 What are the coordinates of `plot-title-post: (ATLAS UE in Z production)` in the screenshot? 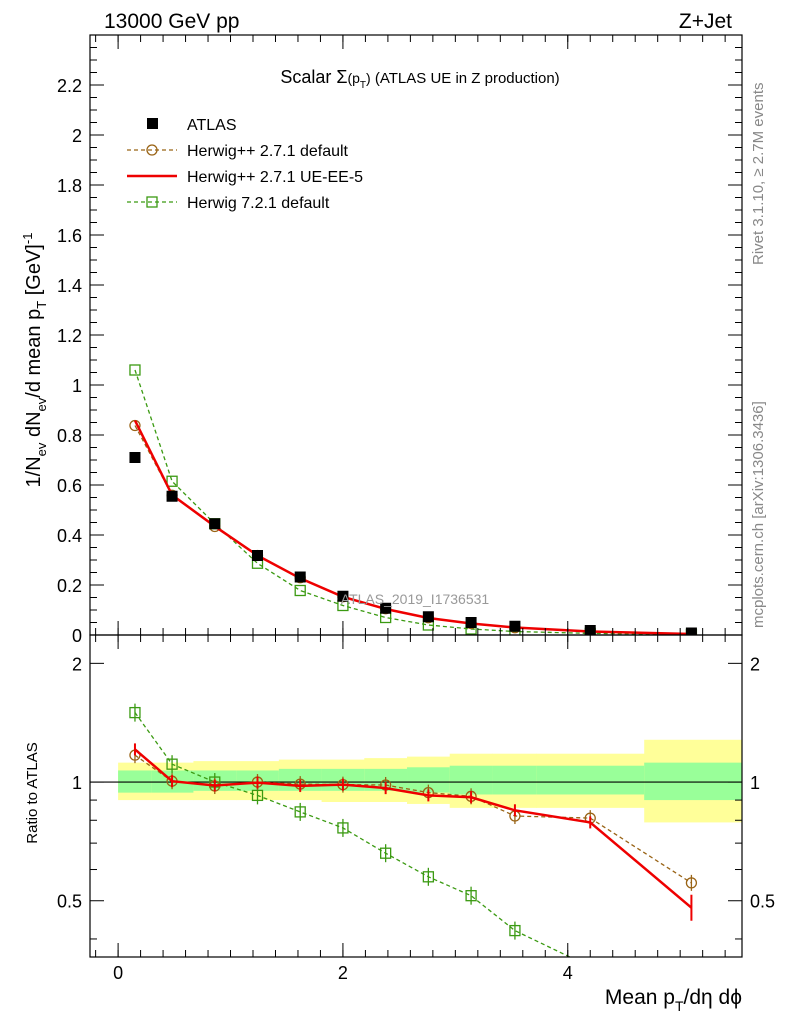 It's located at (465, 78).